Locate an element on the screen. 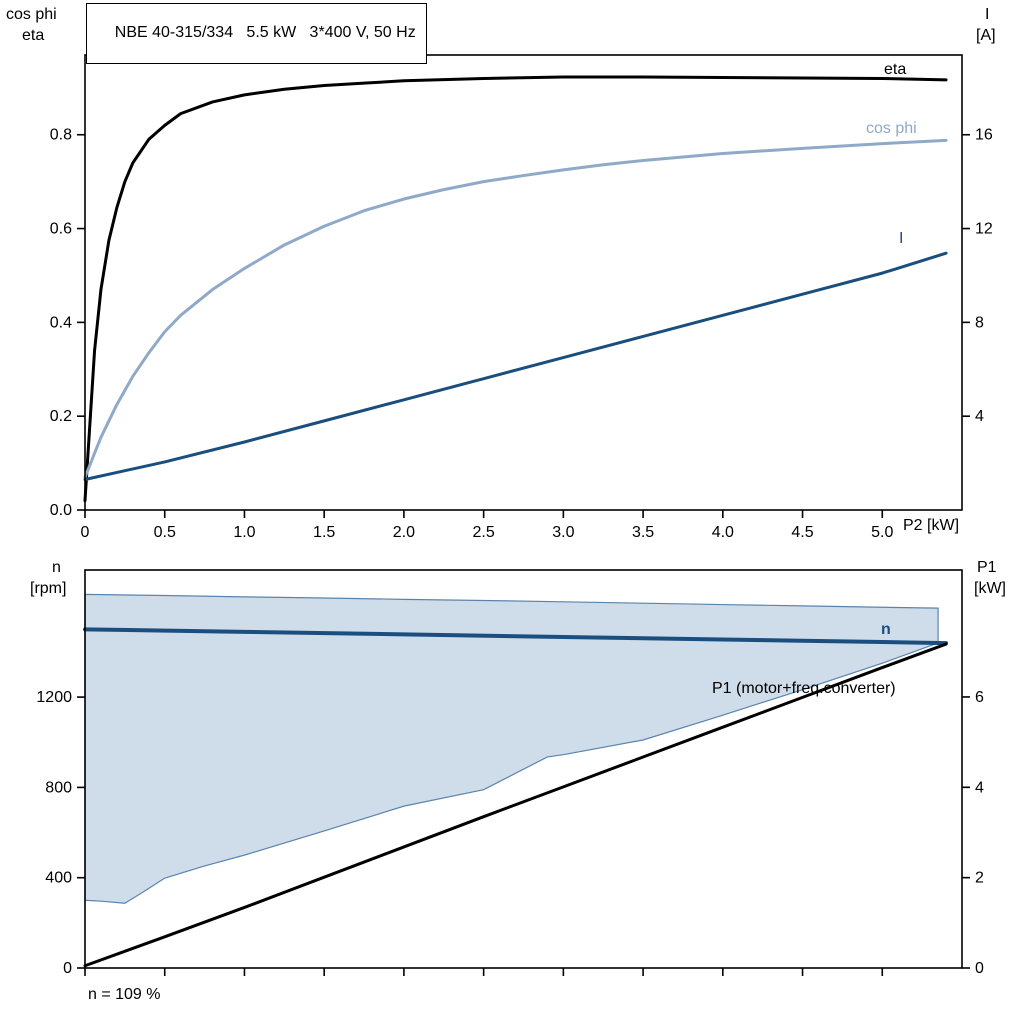 This screenshot has height=1024, width=1024. right-axis-unit-ampere: [A] is located at coordinates (986, 35).